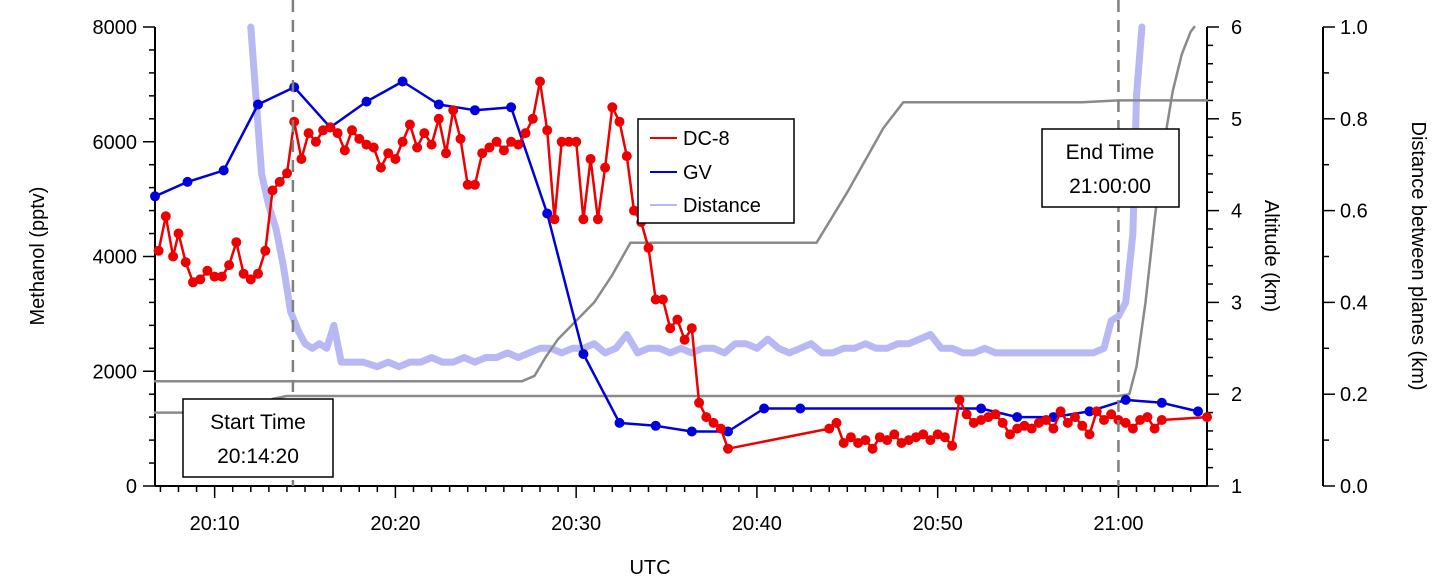 The image size is (1435, 579). What do you see at coordinates (1236, 120) in the screenshot?
I see `y2-tick-label: 5` at bounding box center [1236, 120].